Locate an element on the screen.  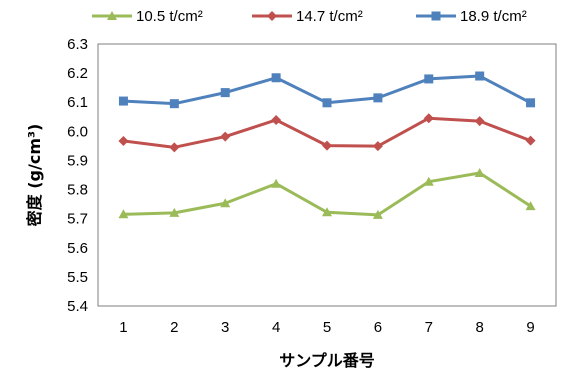
legend-item: 10.5 t/cm² is located at coordinates (147, 16).